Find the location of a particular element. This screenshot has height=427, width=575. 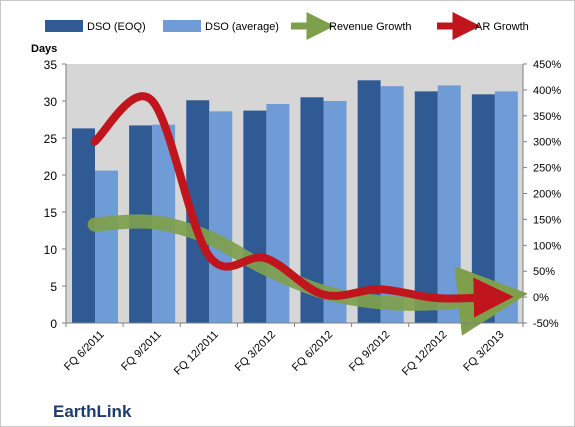

legend-label-dso-average: DSO (average) is located at coordinates (242, 27).